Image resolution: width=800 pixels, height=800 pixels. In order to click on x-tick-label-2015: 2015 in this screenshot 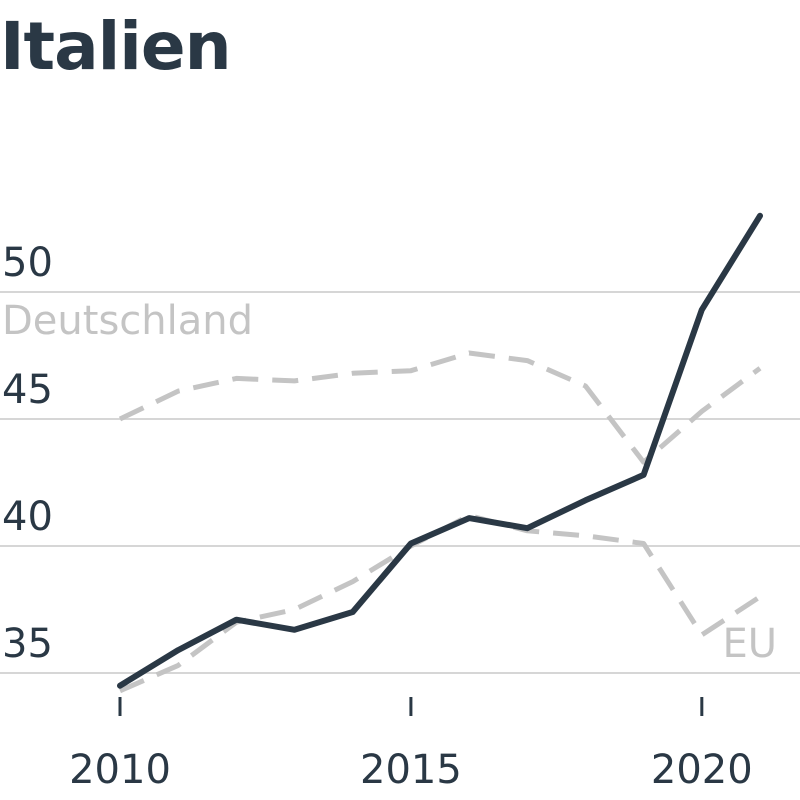, I will do `click(411, 770)`.